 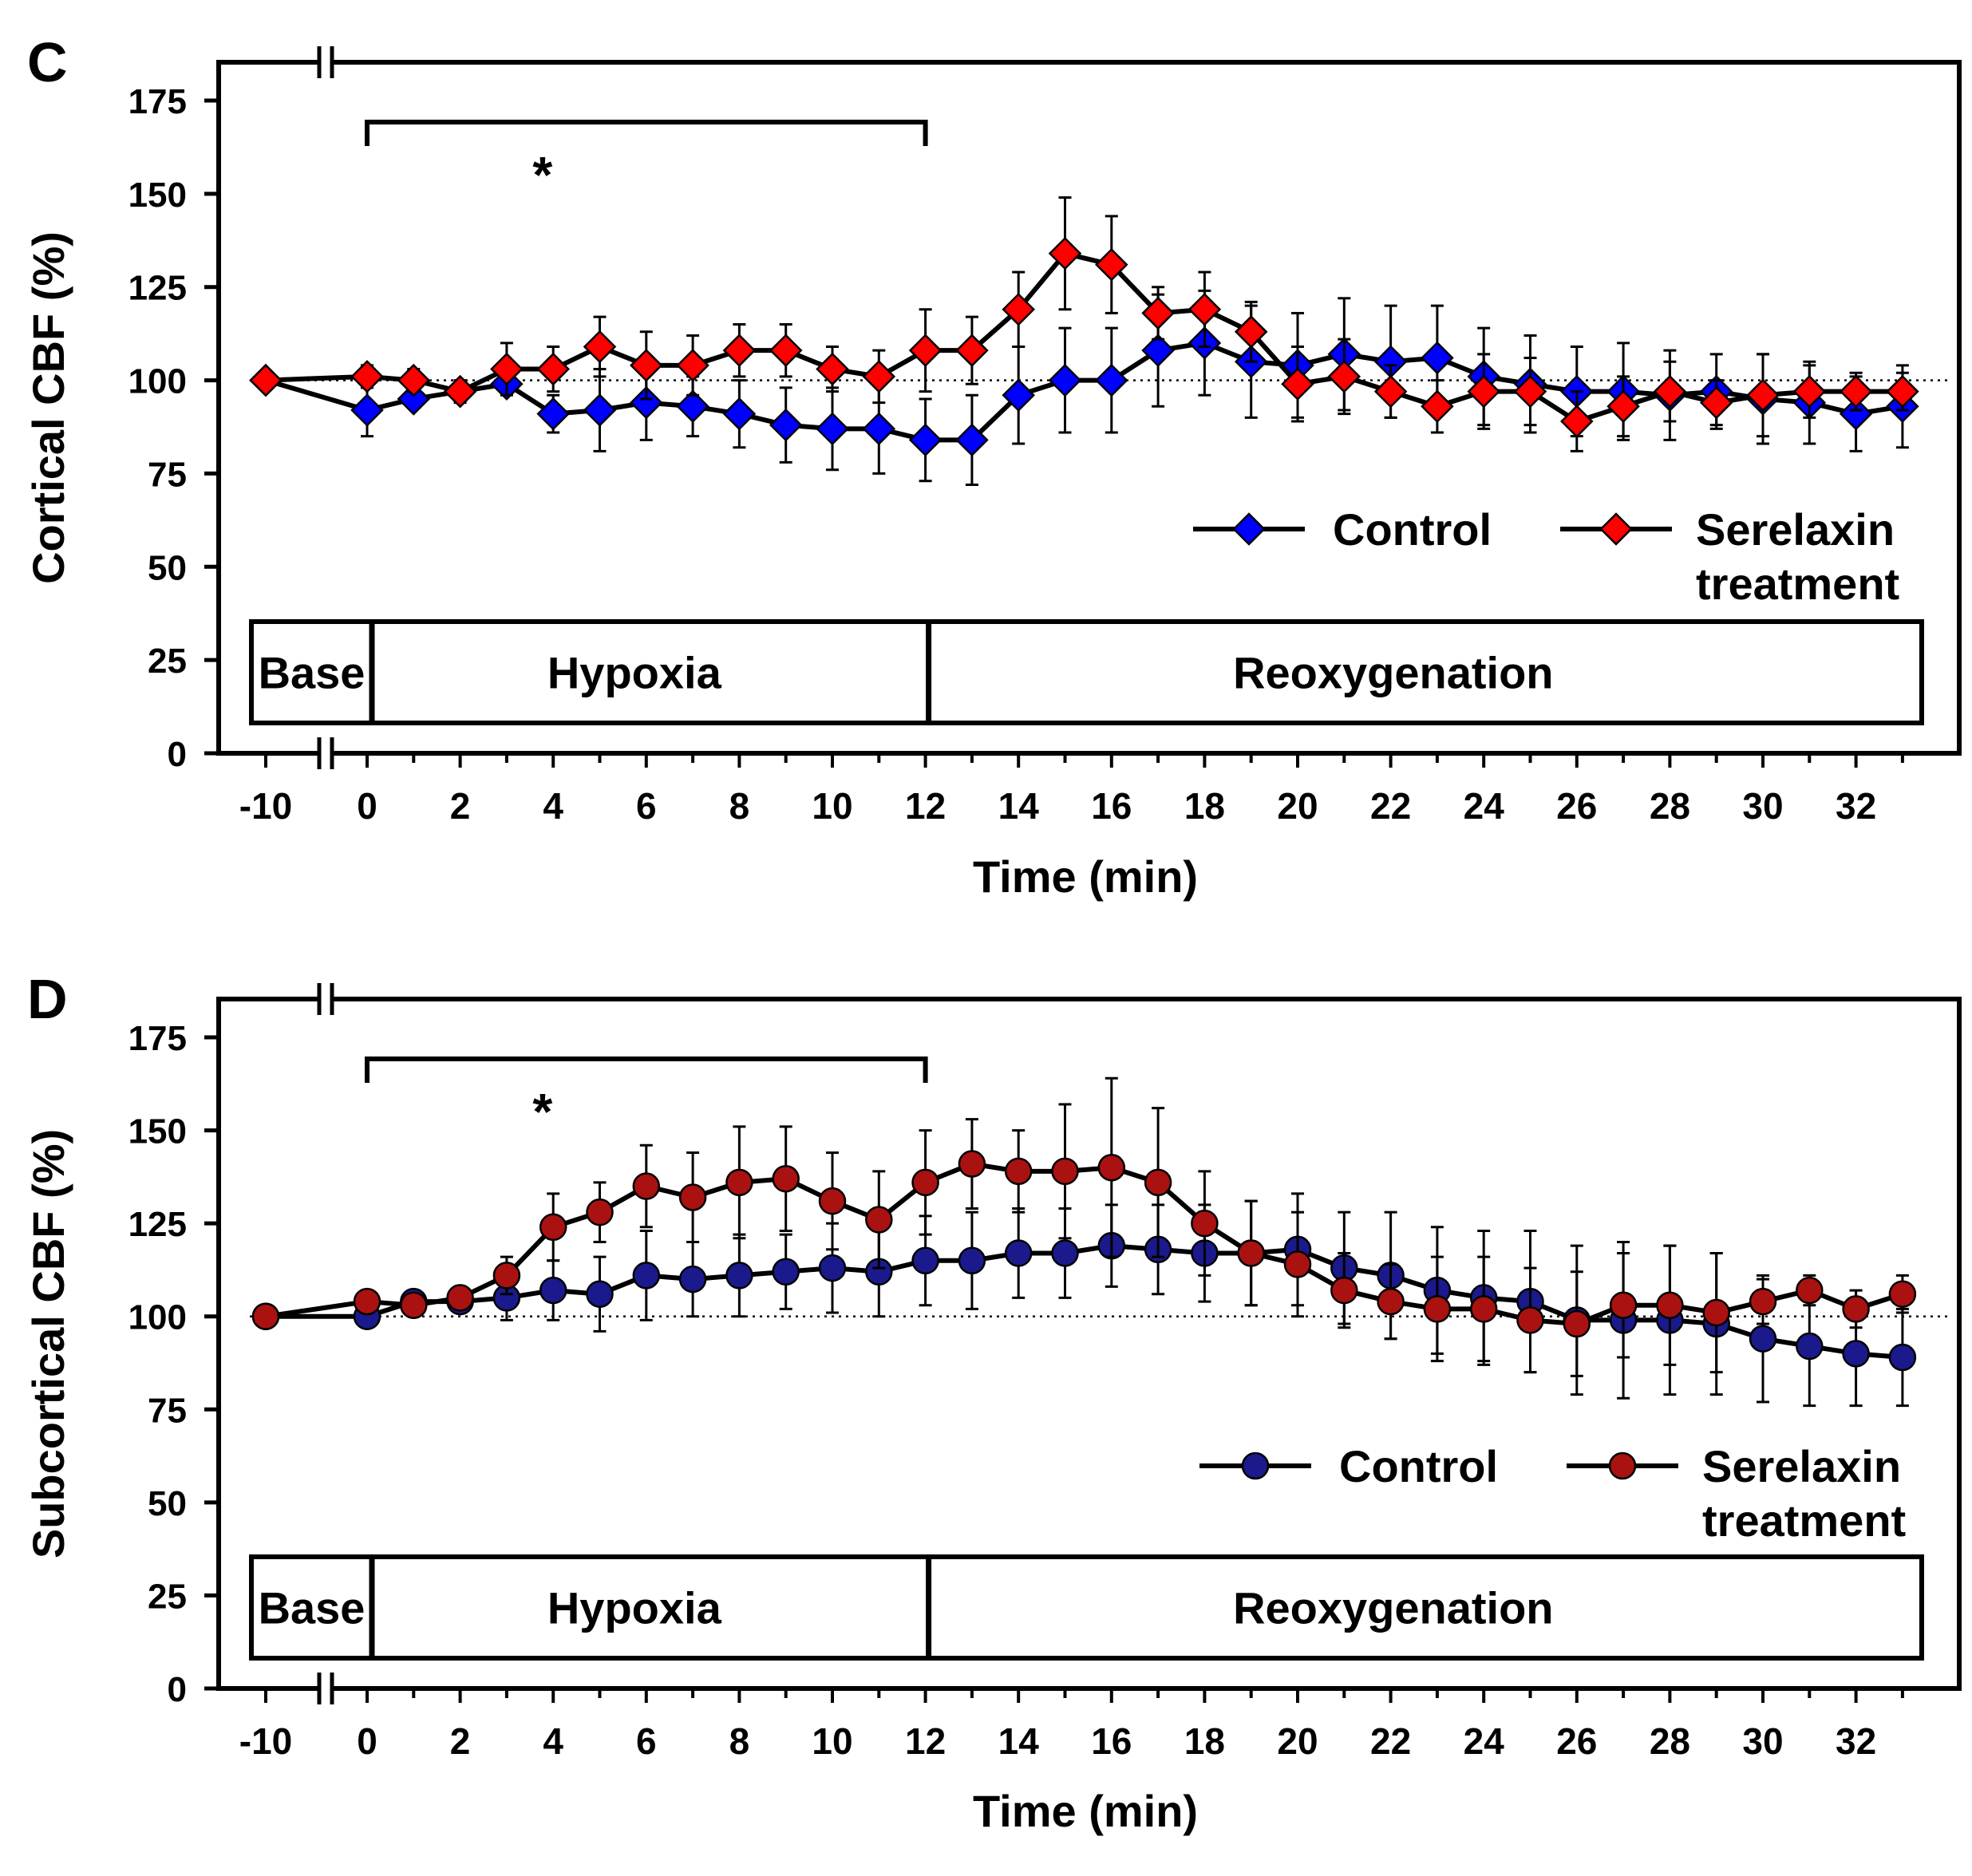 I want to click on x-tick-label: 24, so click(x=1485, y=806).